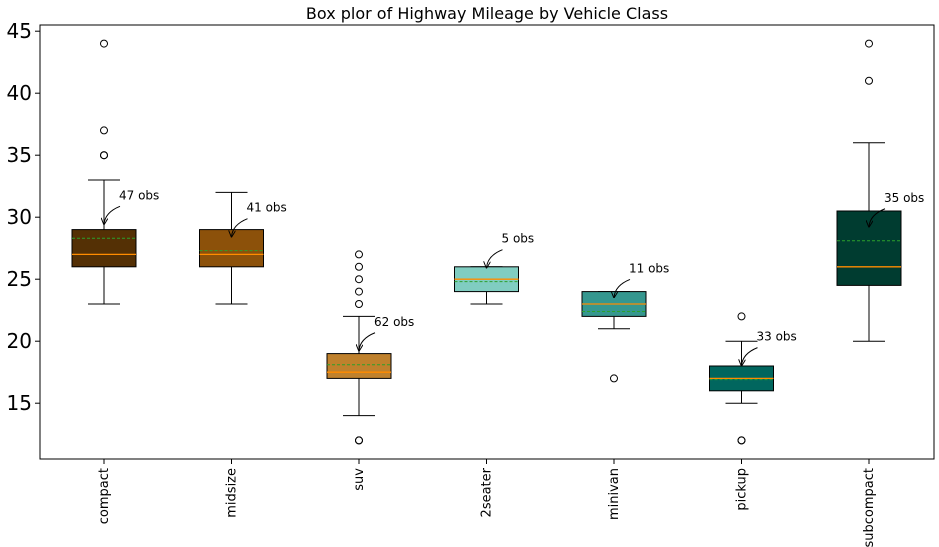  Describe the element at coordinates (267, 208) in the screenshot. I see `annotation-label: 41 obs` at that location.